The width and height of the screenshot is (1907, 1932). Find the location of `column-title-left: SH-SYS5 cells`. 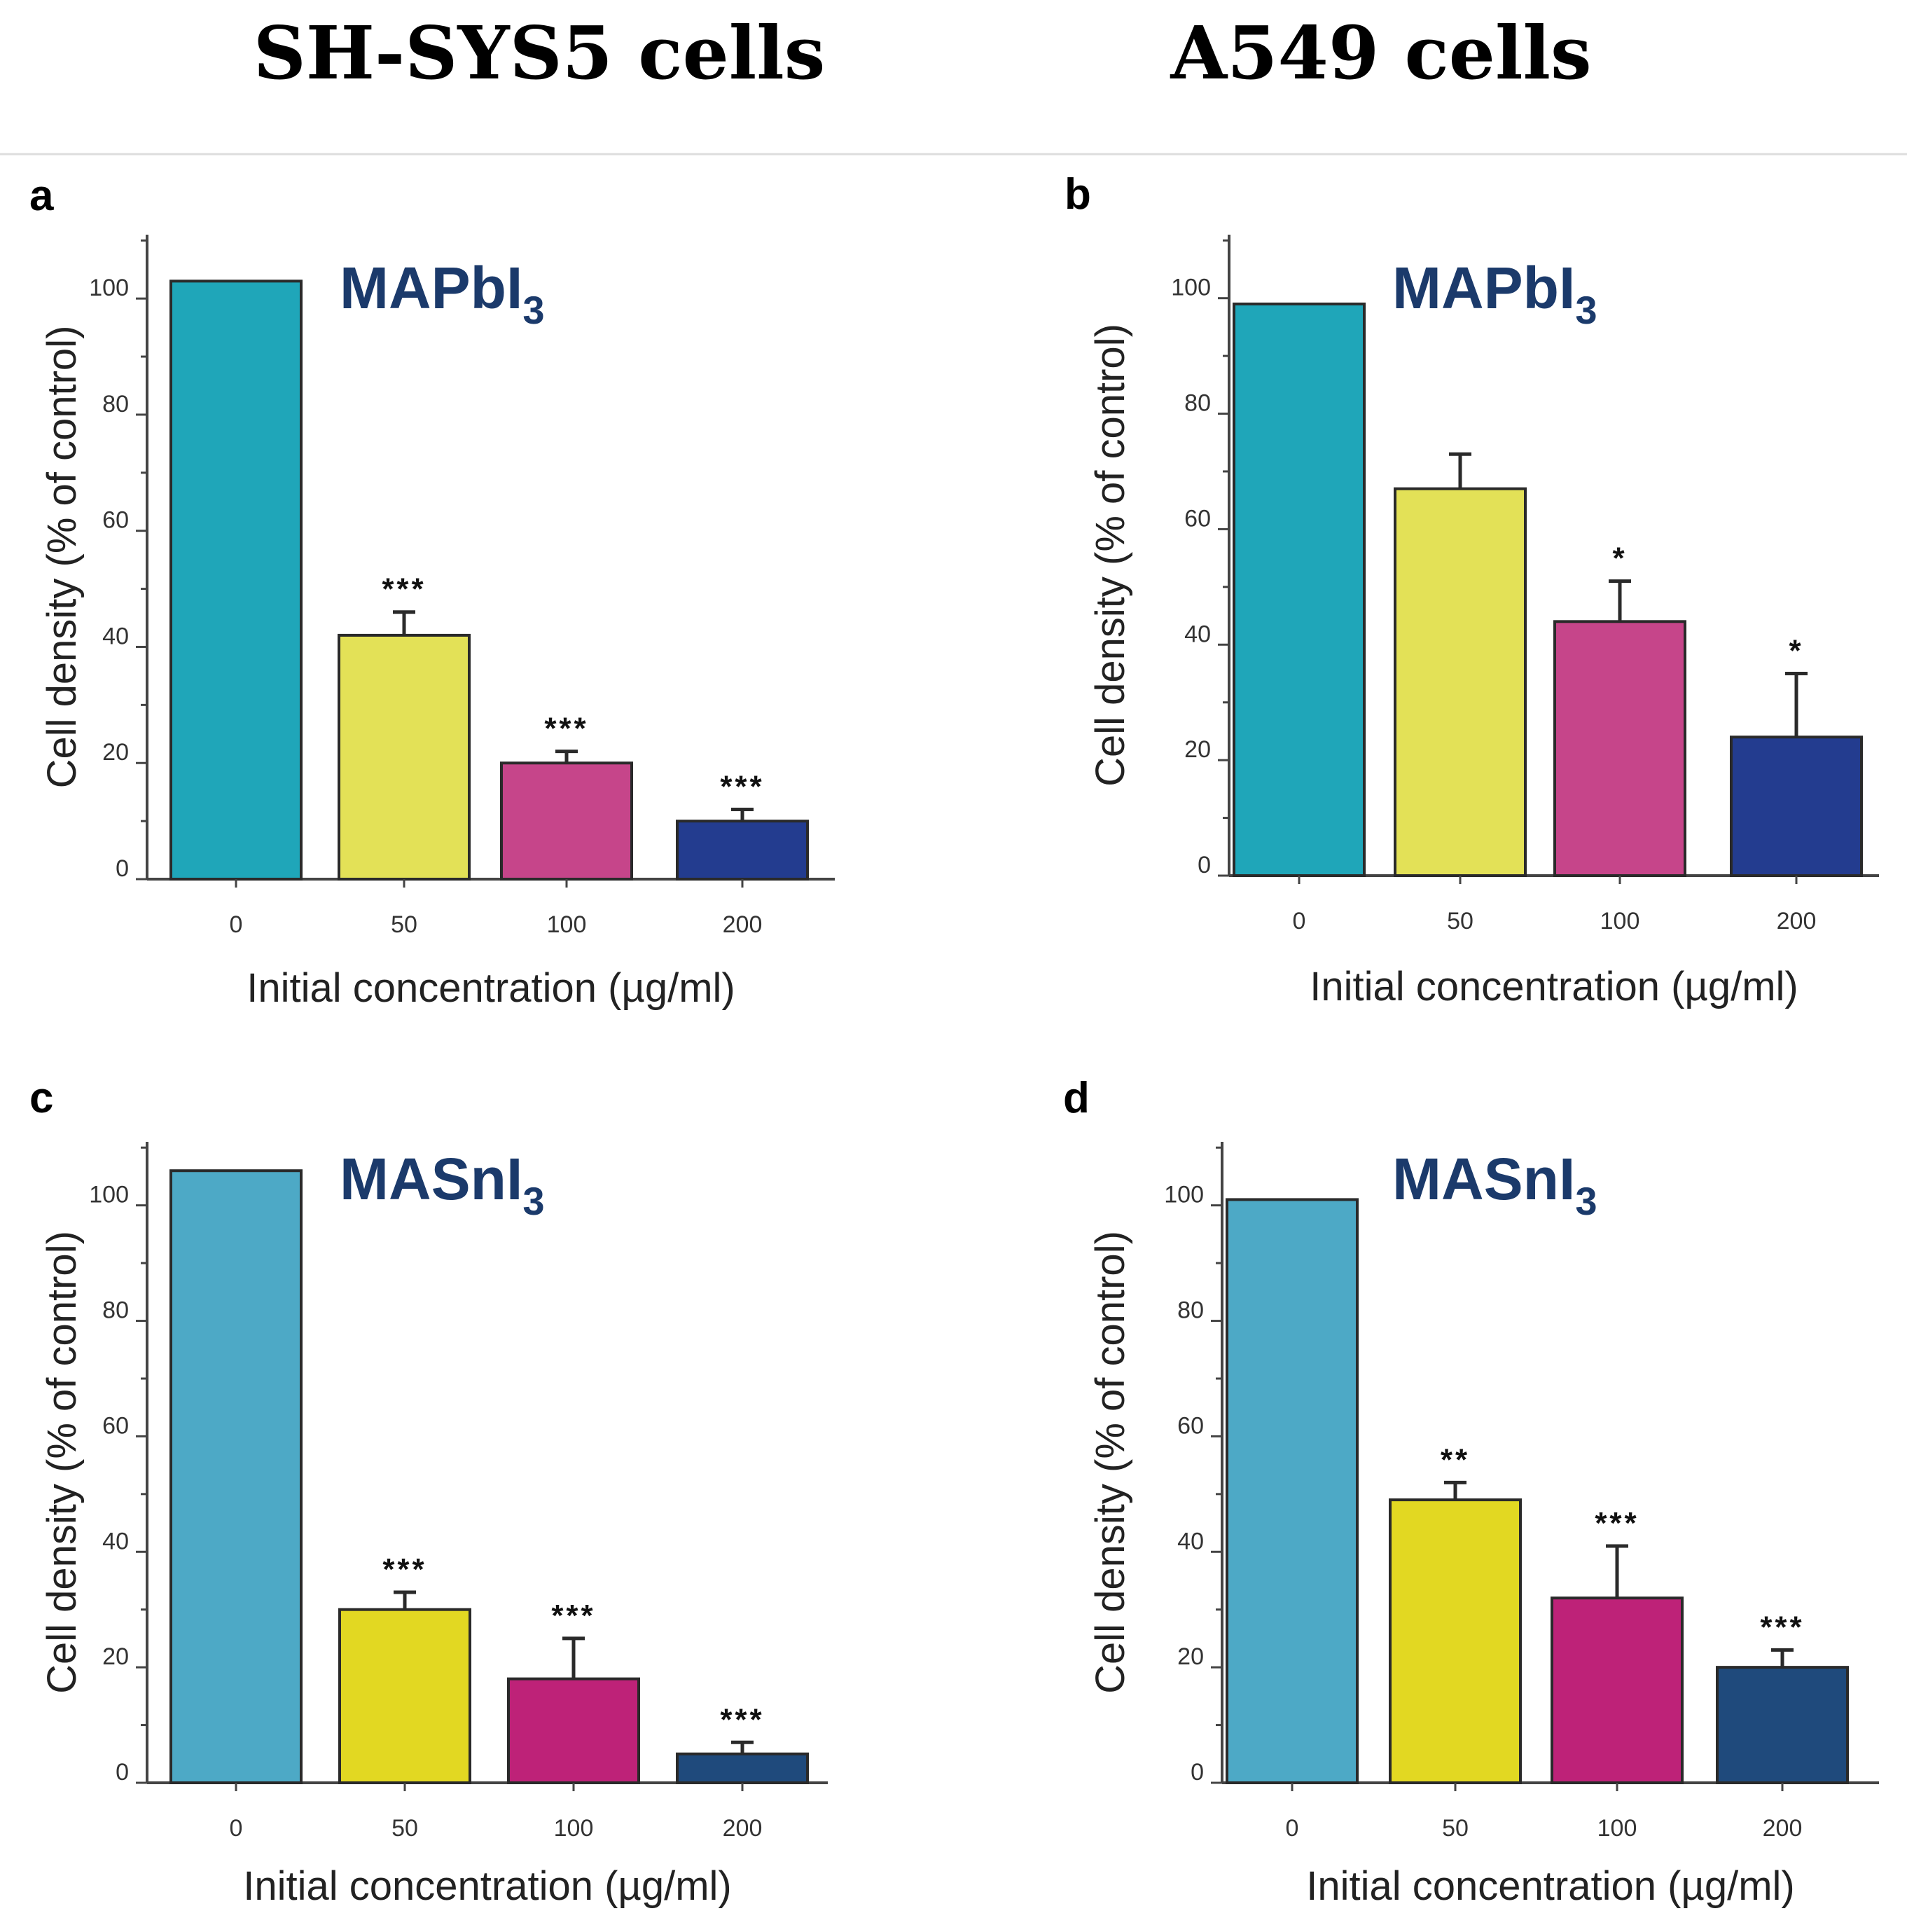

column-title-left: SH-SYS5 cells is located at coordinates (540, 53).